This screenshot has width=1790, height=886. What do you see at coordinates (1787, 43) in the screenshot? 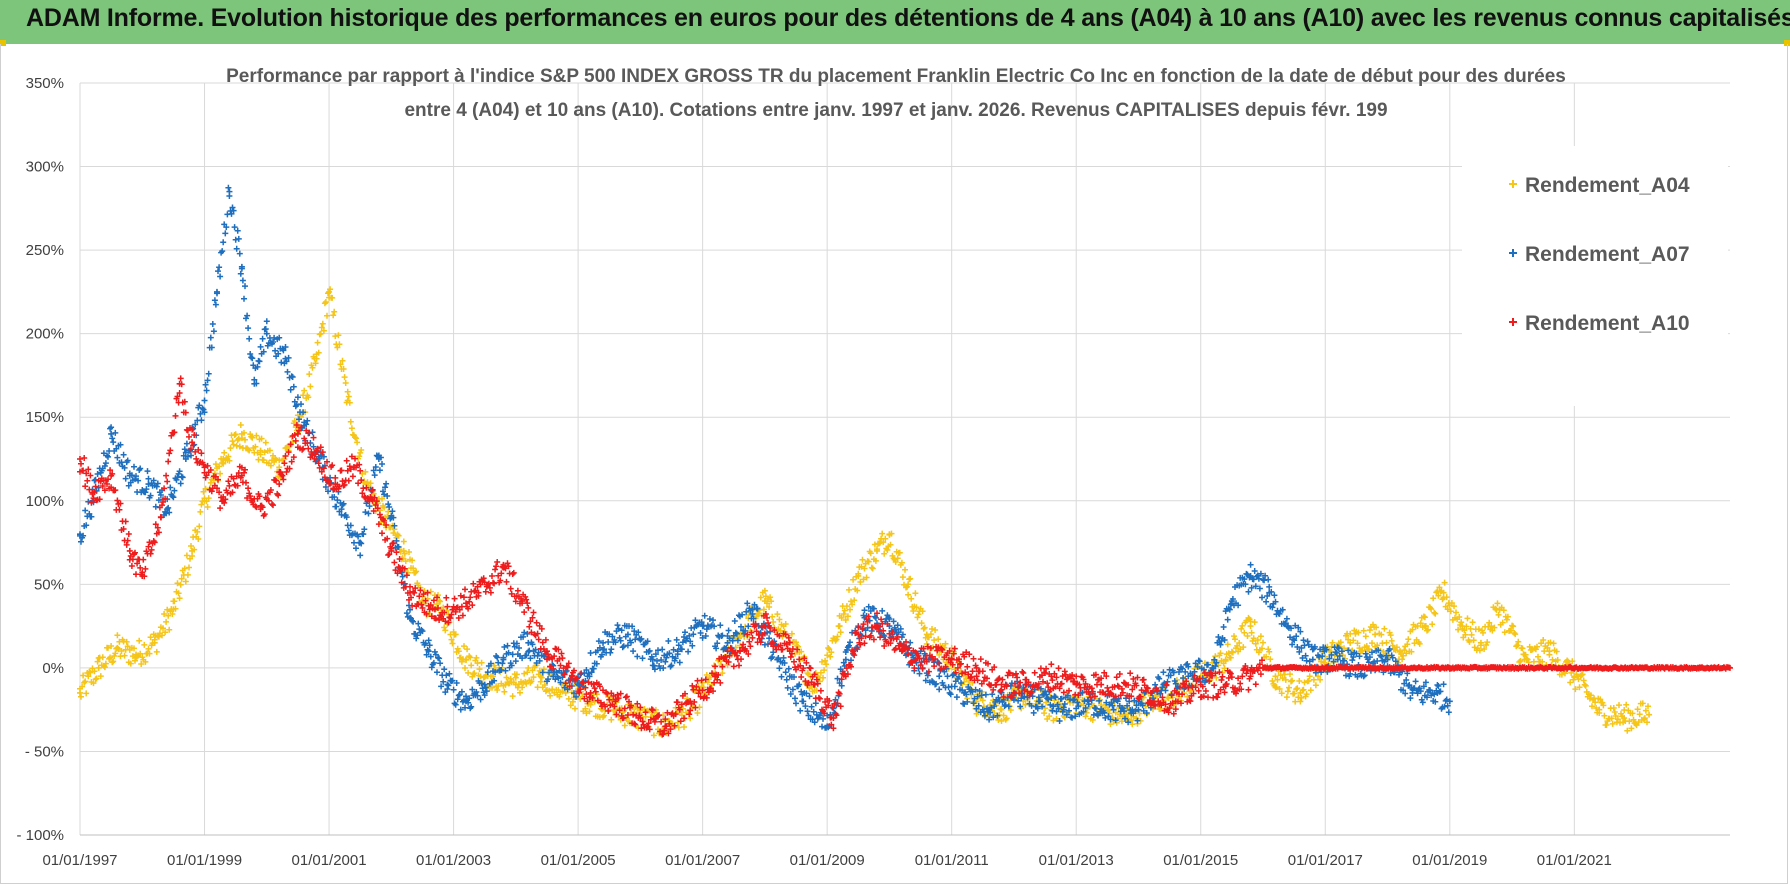
I see `banner-corner-right` at bounding box center [1787, 43].